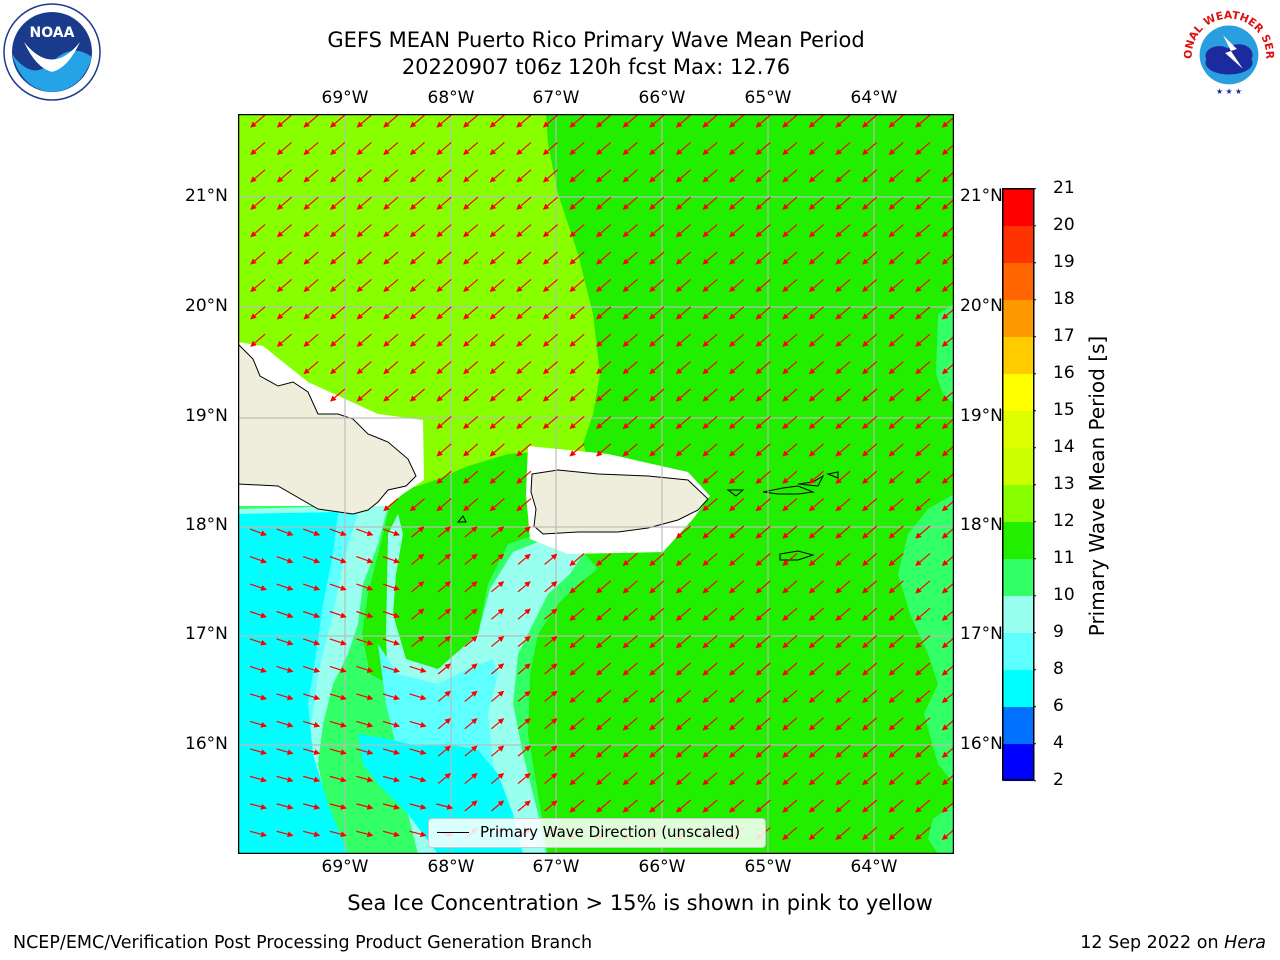  What do you see at coordinates (327, 429) in the screenshot?
I see `land-hispaniola` at bounding box center [327, 429].